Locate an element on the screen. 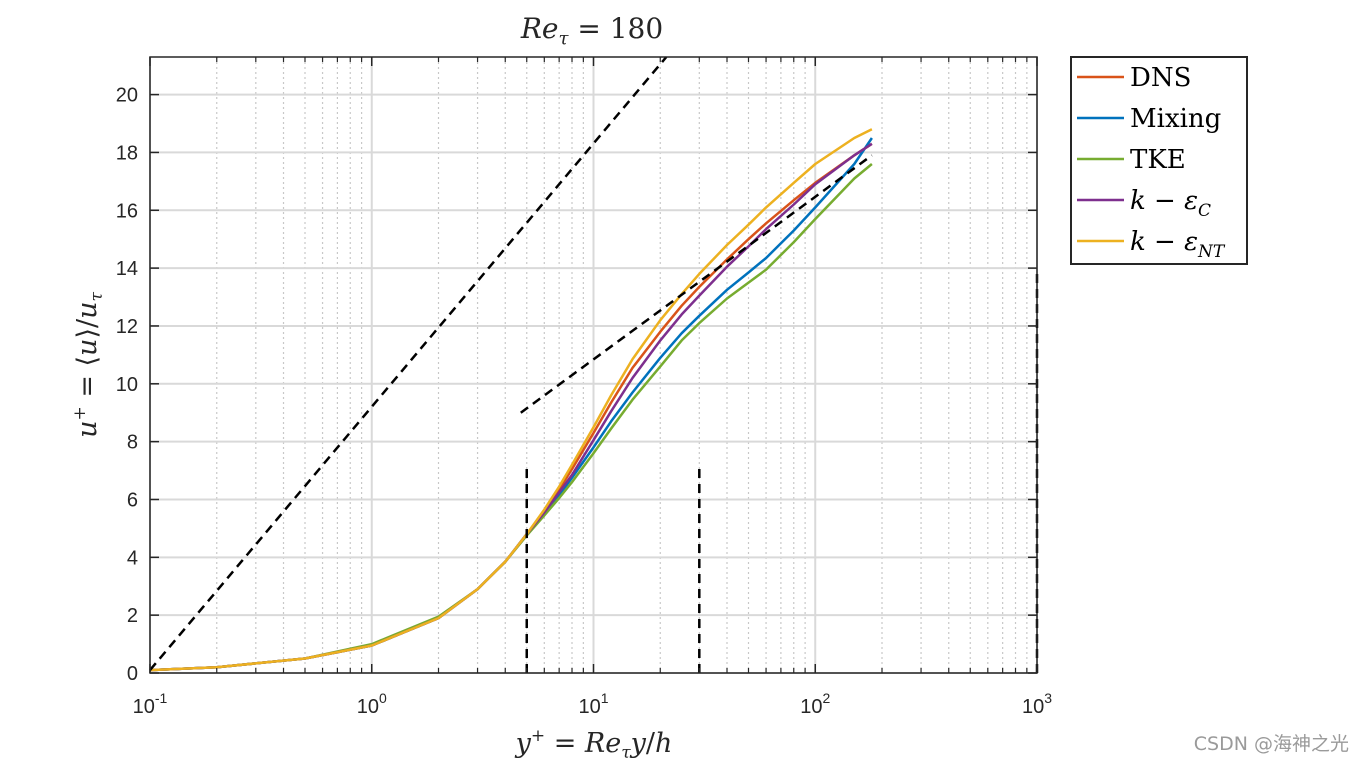 This screenshot has width=1357, height=764. chart-title: Reτ = 180 is located at coordinates (591, 30).